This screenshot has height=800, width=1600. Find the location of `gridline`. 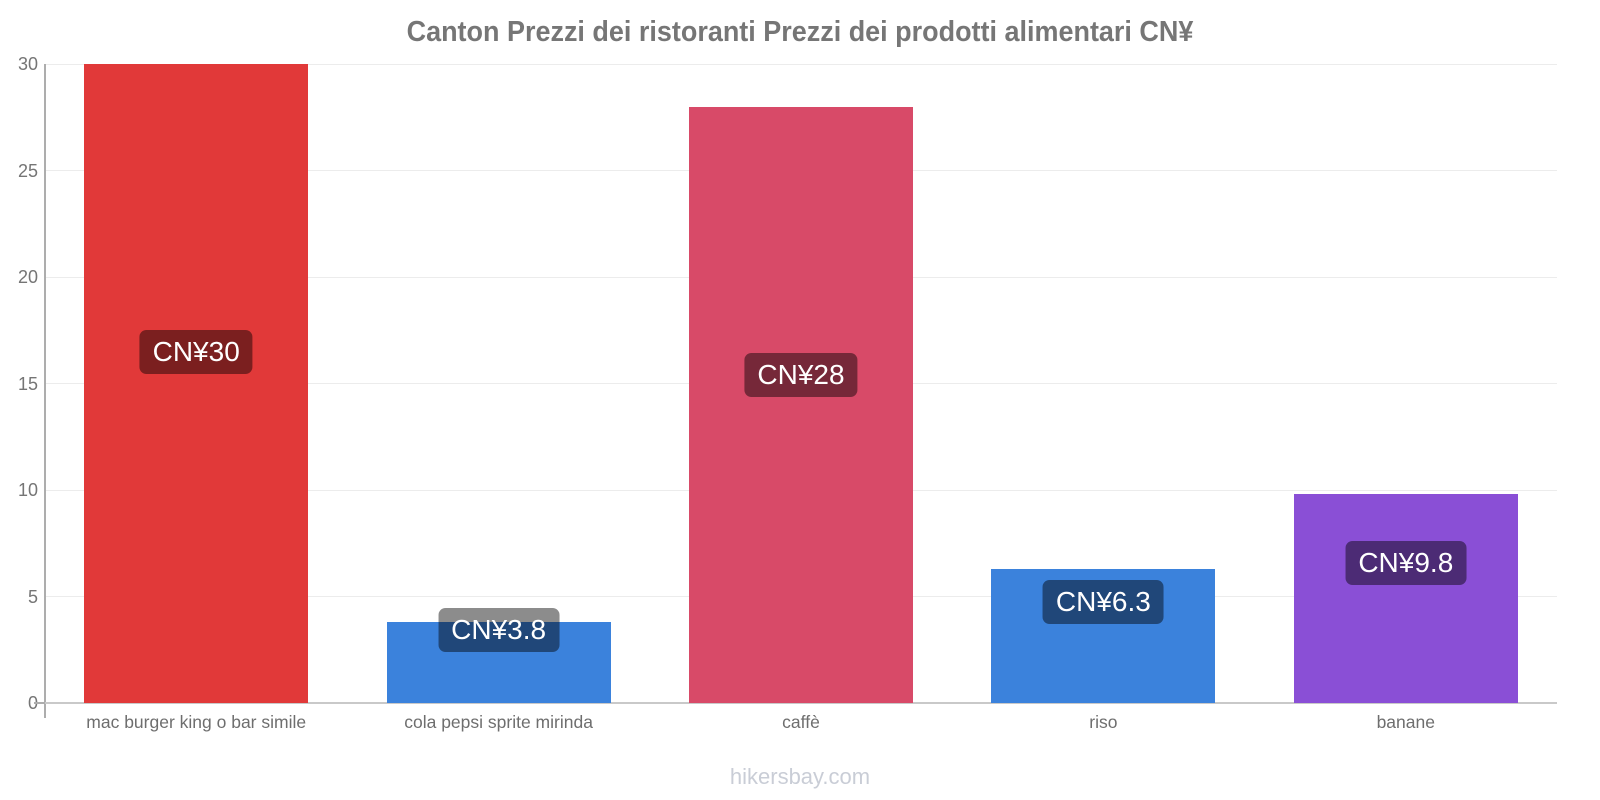

gridline is located at coordinates (801, 64).